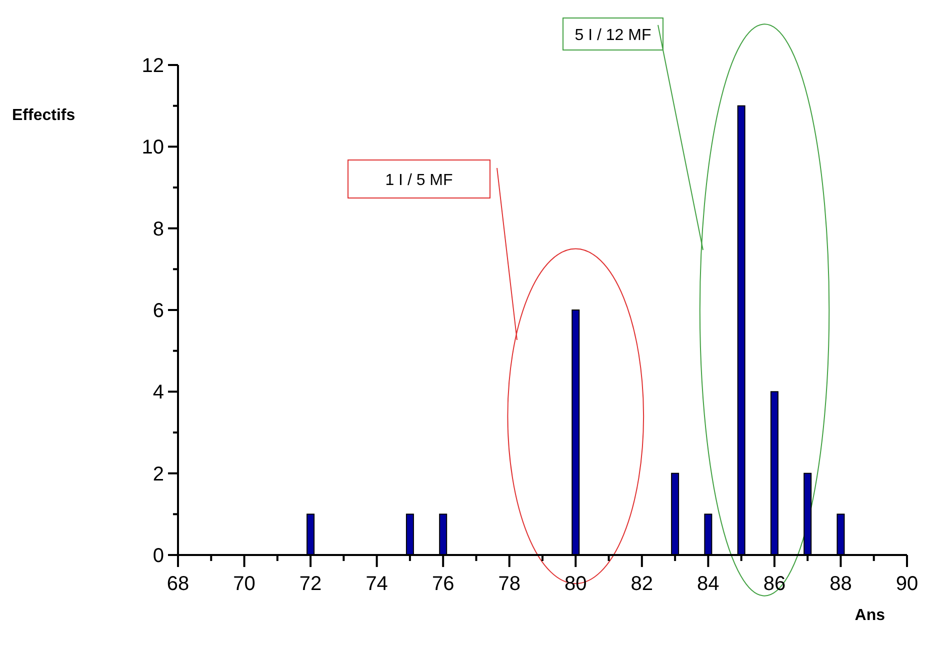  What do you see at coordinates (613, 35) in the screenshot?
I see `text: 5 I / 12 MF` at bounding box center [613, 35].